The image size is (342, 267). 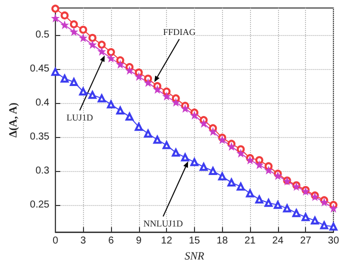 What do you see at coordinates (334, 241) in the screenshot?
I see `x-tick-label: 30` at bounding box center [334, 241].